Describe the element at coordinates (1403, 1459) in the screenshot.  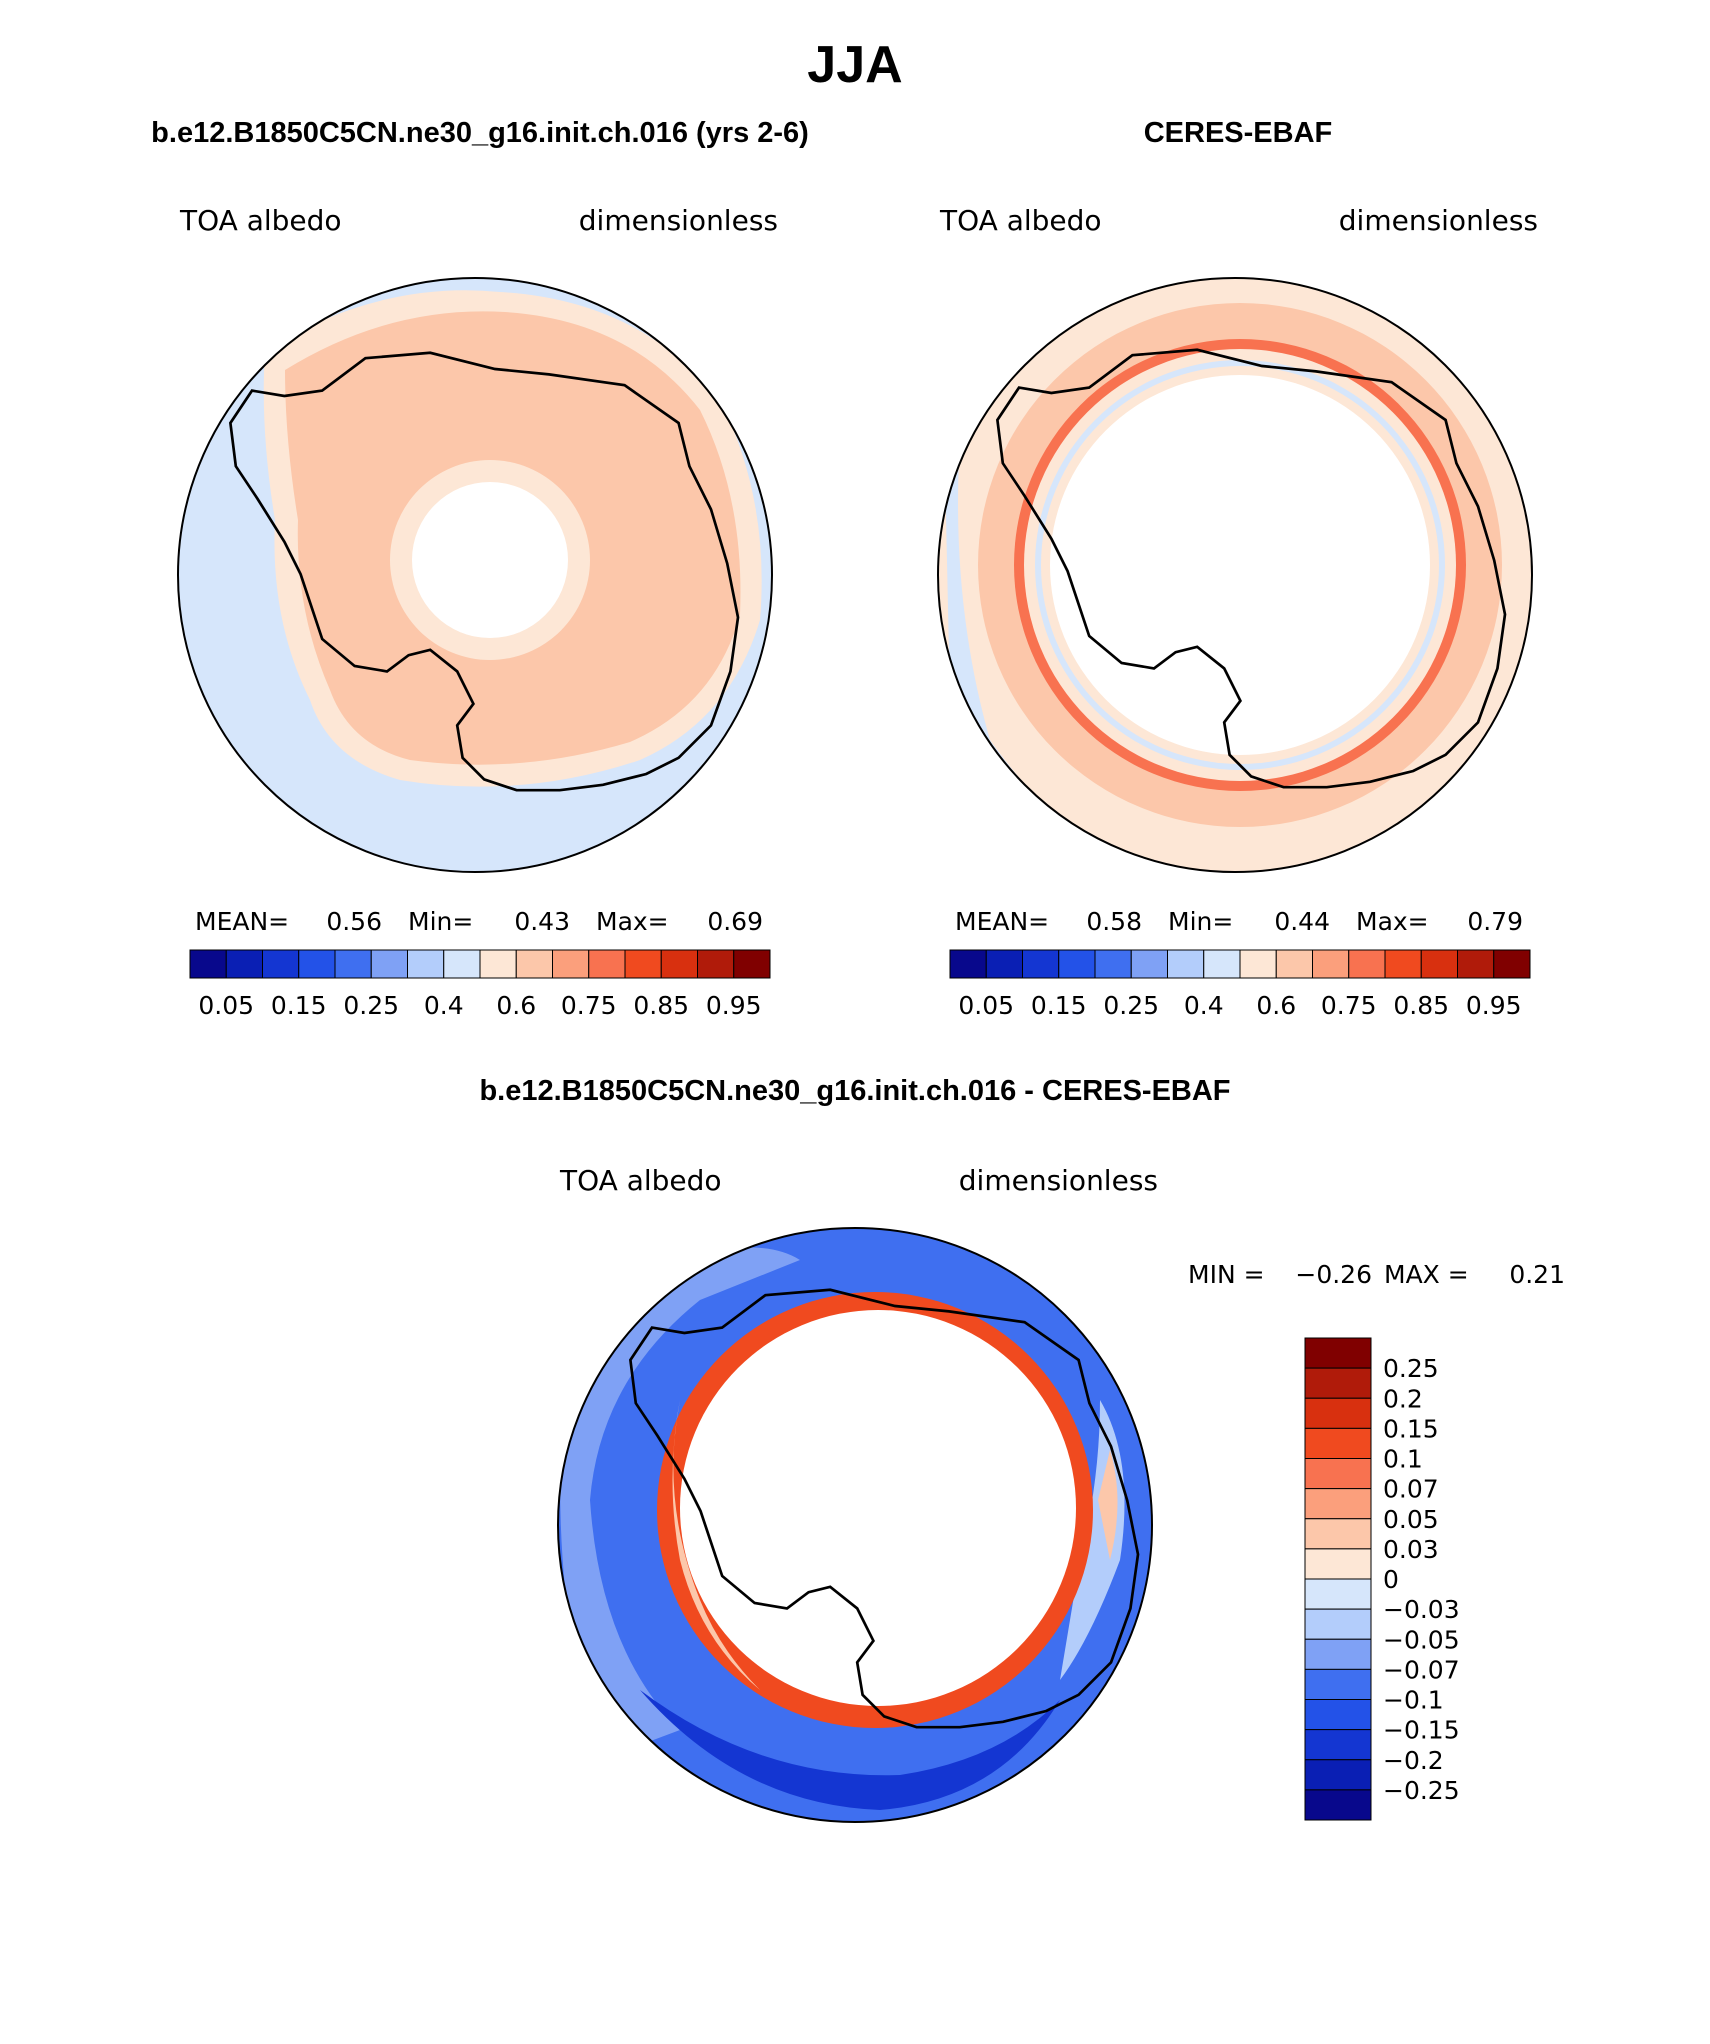
I see `colorbar-difference-tick-label: 0.1` at that location.